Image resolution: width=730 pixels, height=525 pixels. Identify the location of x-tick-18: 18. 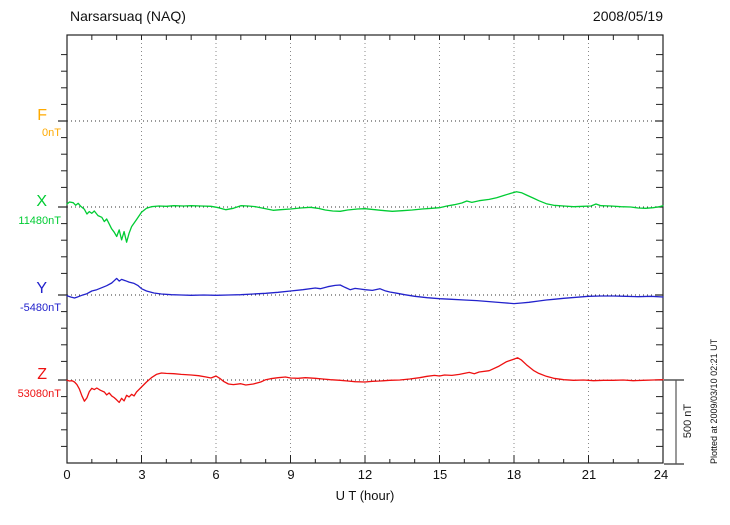
(514, 474).